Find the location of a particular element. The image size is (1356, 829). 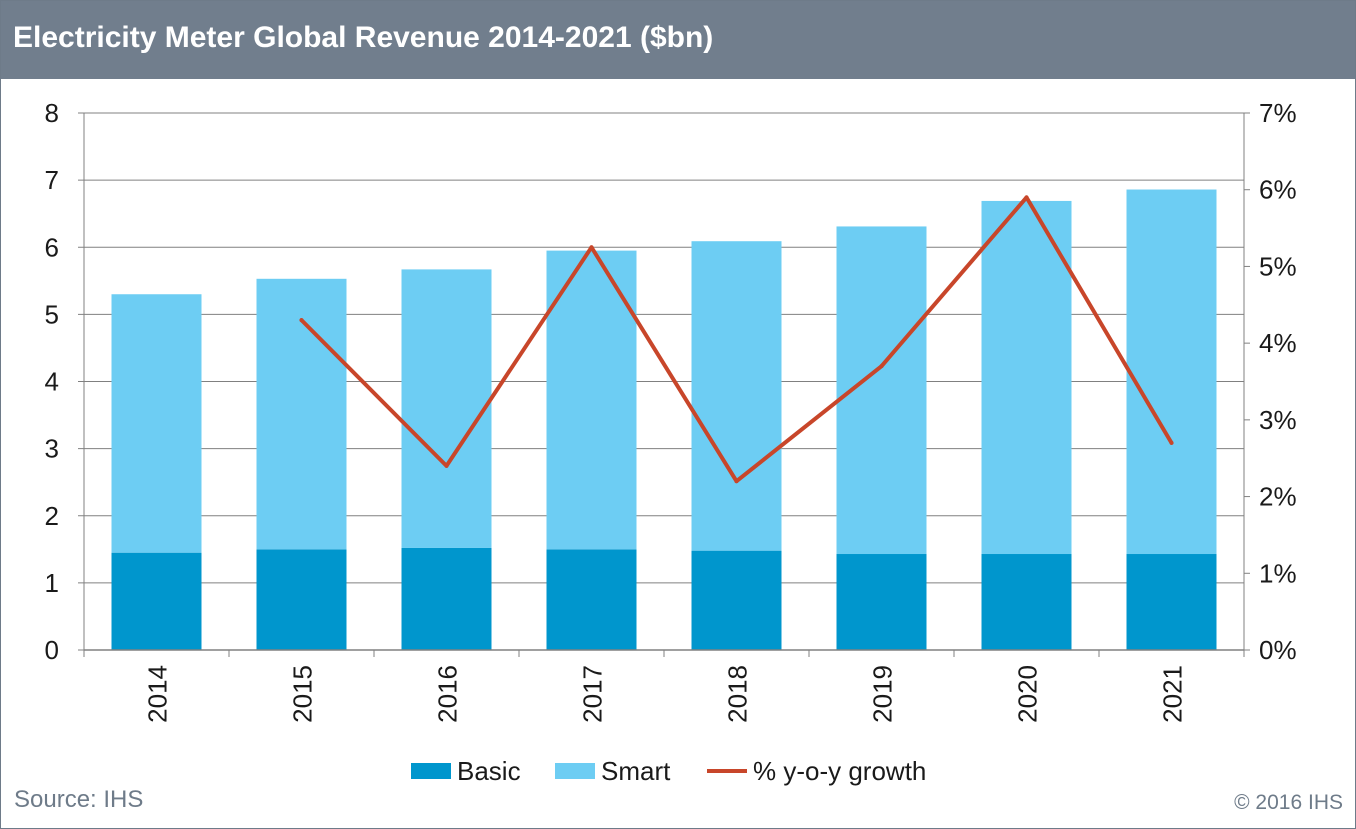

y-left-tick-label: 7 is located at coordinates (52, 180).